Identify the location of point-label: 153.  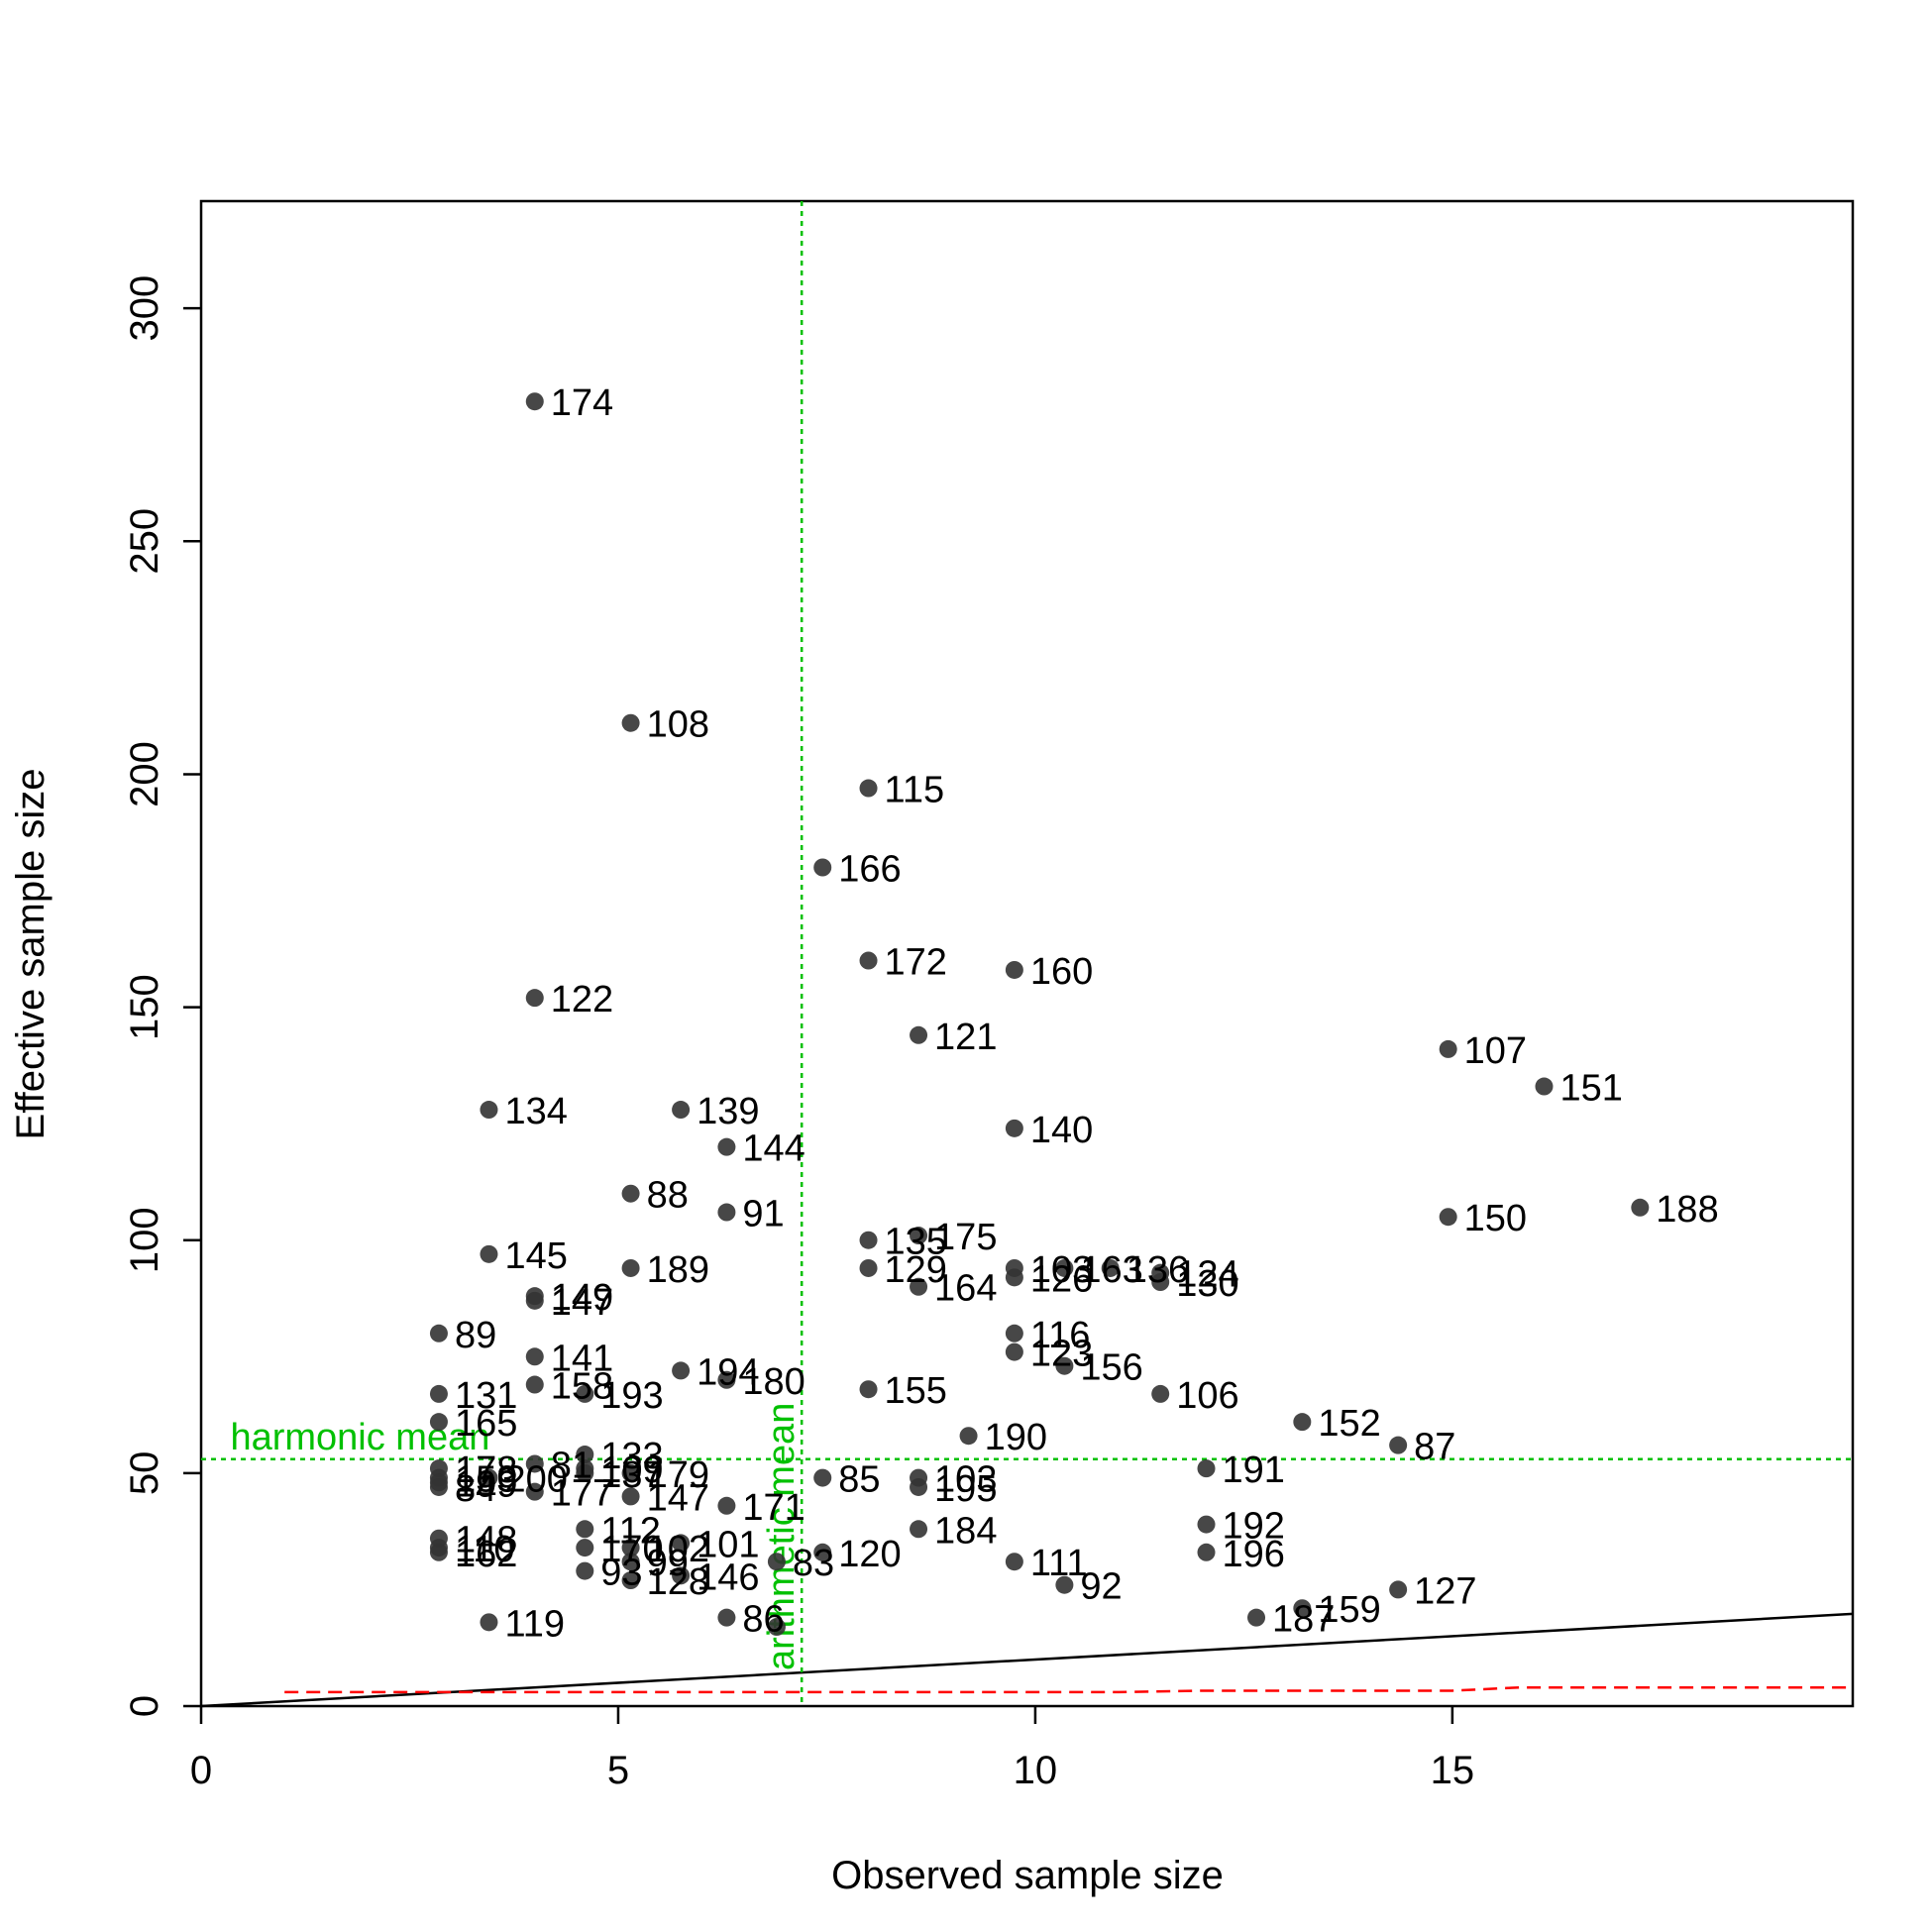
(486, 1480).